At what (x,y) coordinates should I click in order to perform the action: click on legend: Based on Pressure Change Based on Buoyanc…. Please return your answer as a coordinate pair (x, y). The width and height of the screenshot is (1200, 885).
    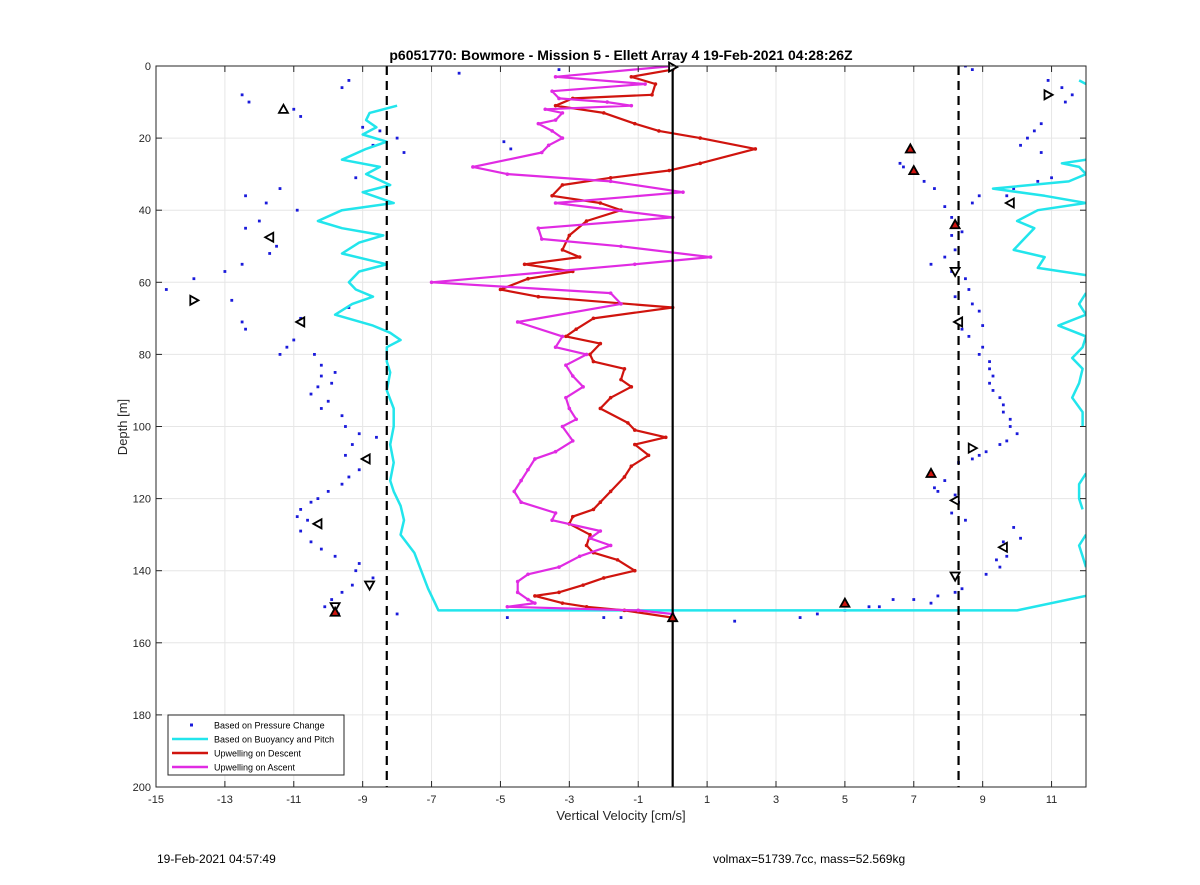
    Looking at the image, I should click on (256, 745).